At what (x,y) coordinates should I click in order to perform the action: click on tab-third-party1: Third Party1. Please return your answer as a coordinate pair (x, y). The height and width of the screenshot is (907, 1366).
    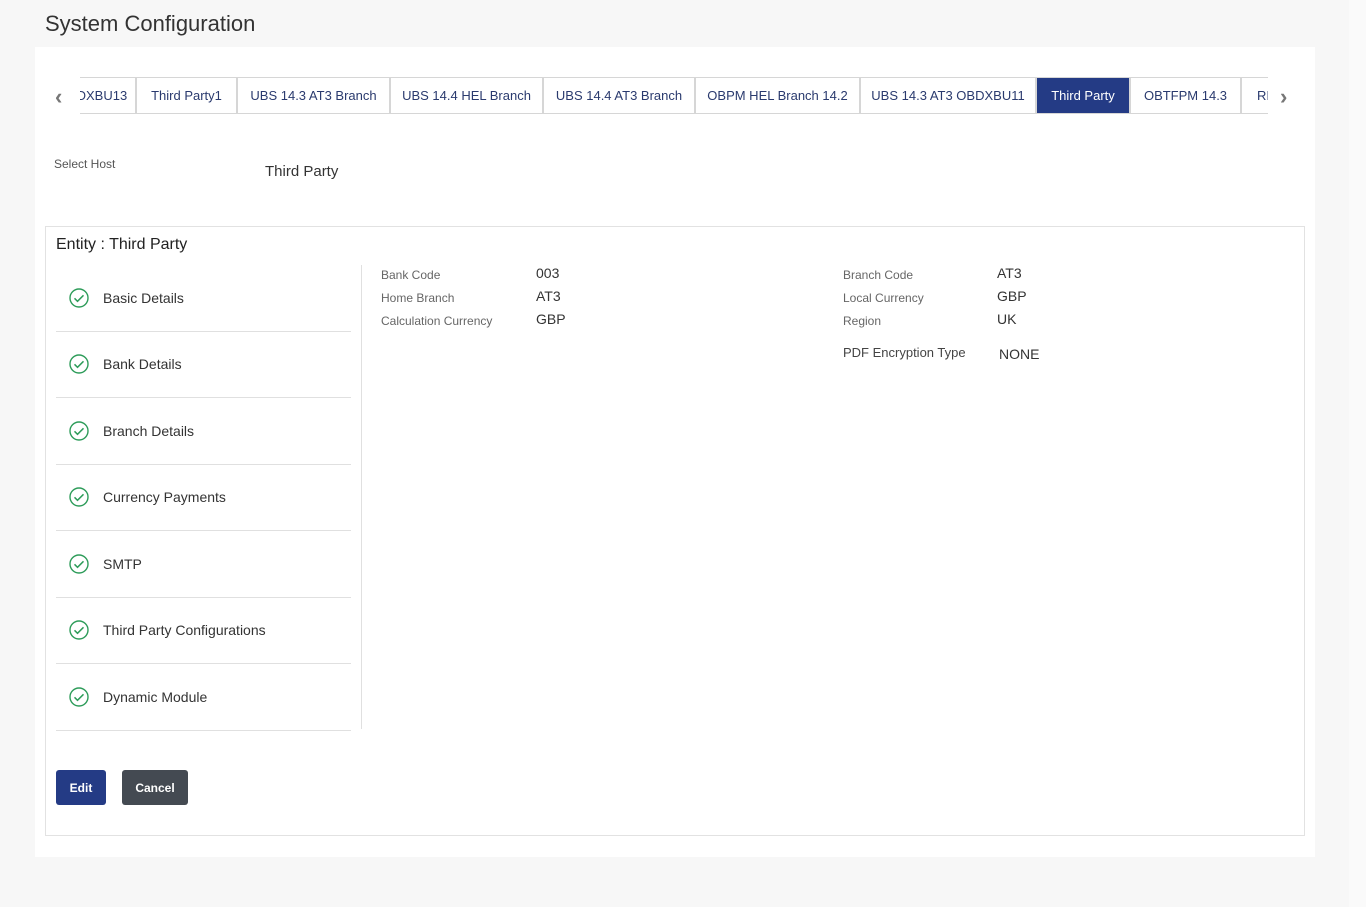
    Looking at the image, I should click on (187, 95).